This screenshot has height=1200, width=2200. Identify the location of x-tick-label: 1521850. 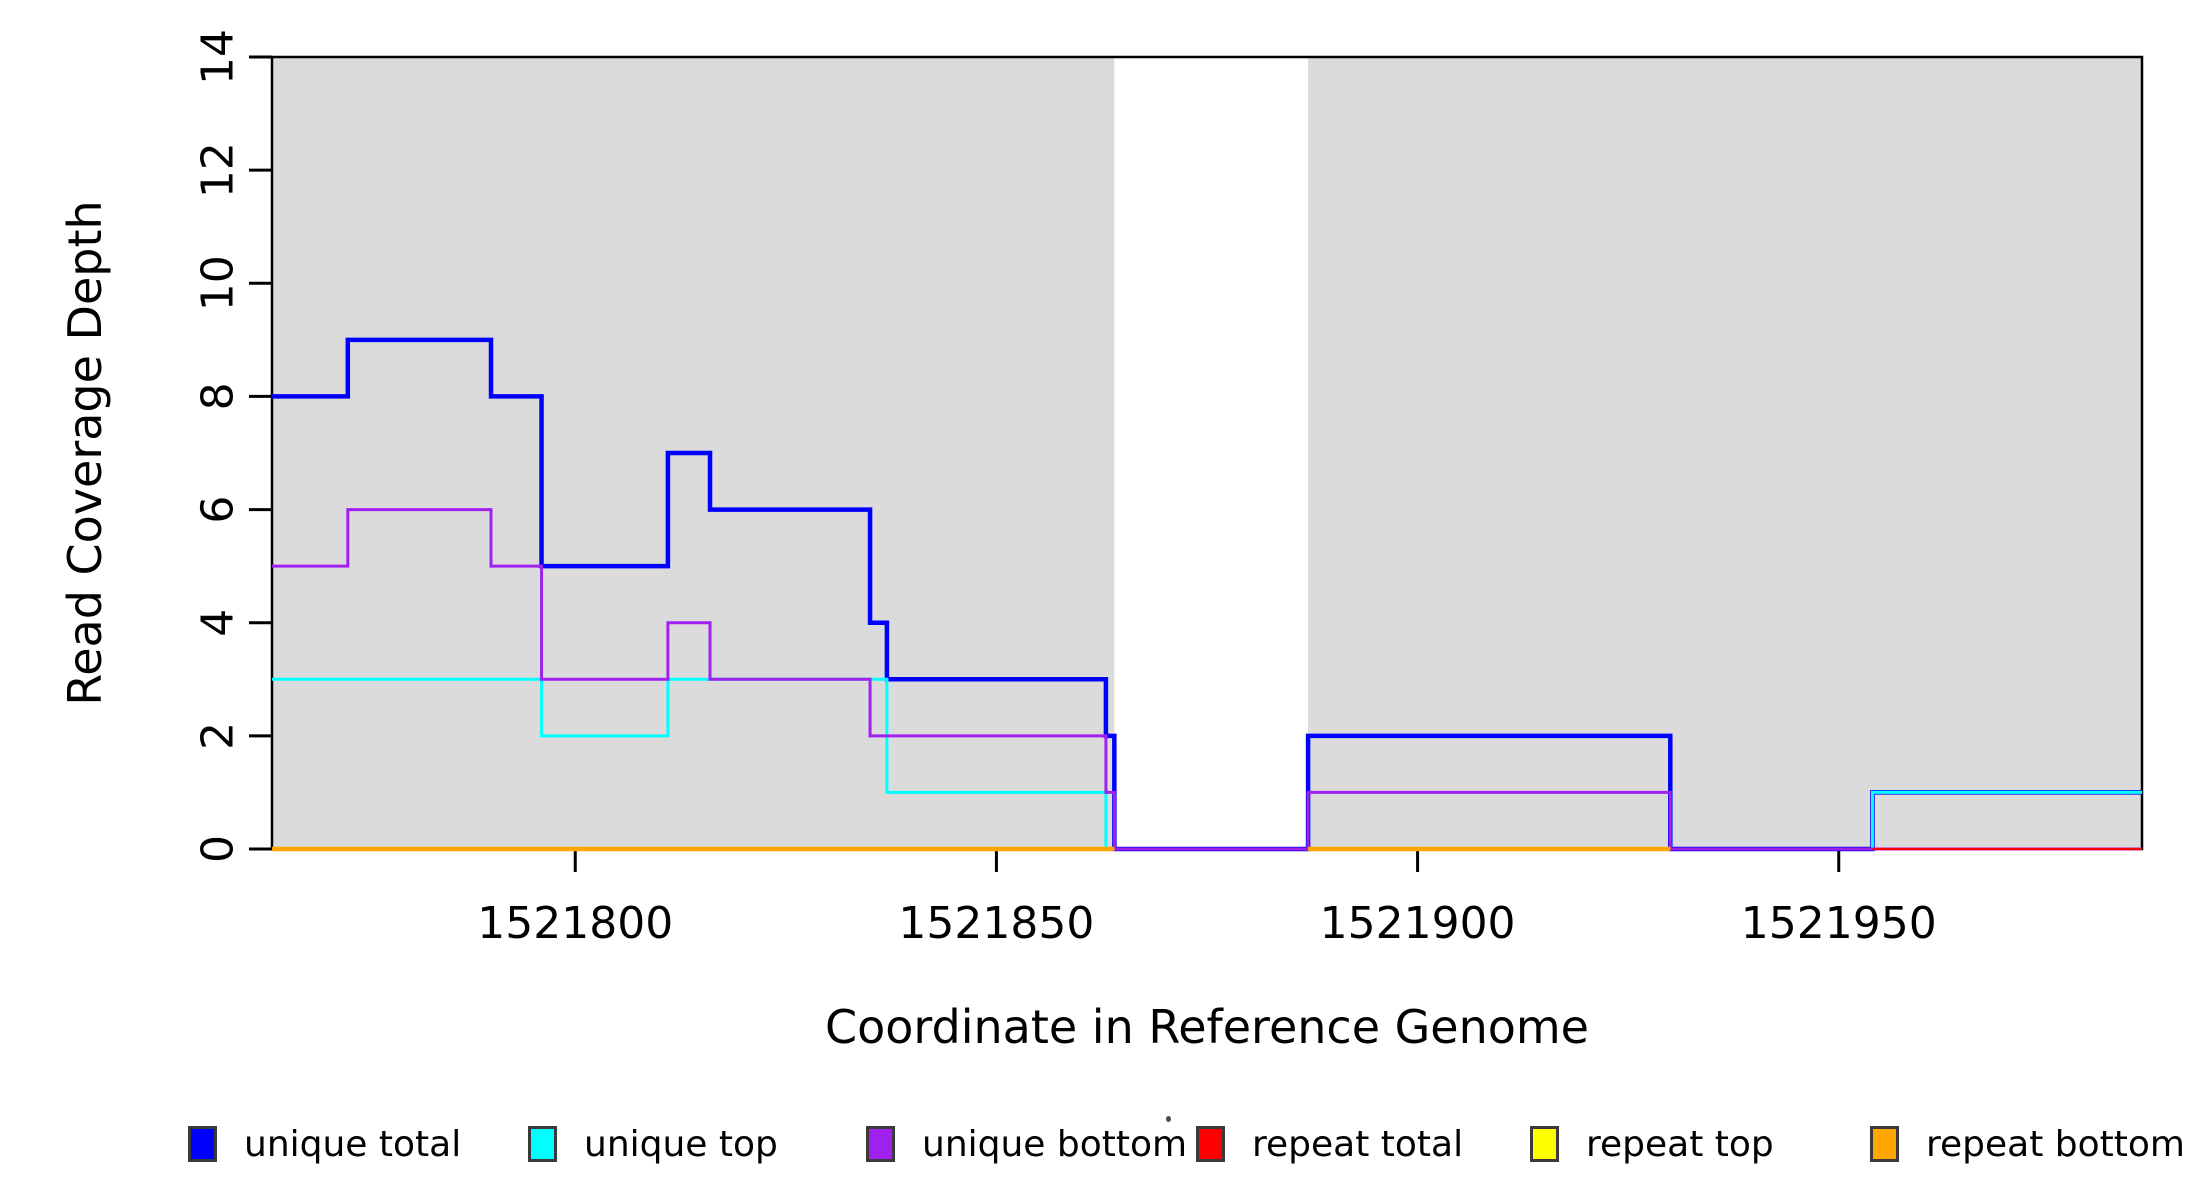
(996, 923).